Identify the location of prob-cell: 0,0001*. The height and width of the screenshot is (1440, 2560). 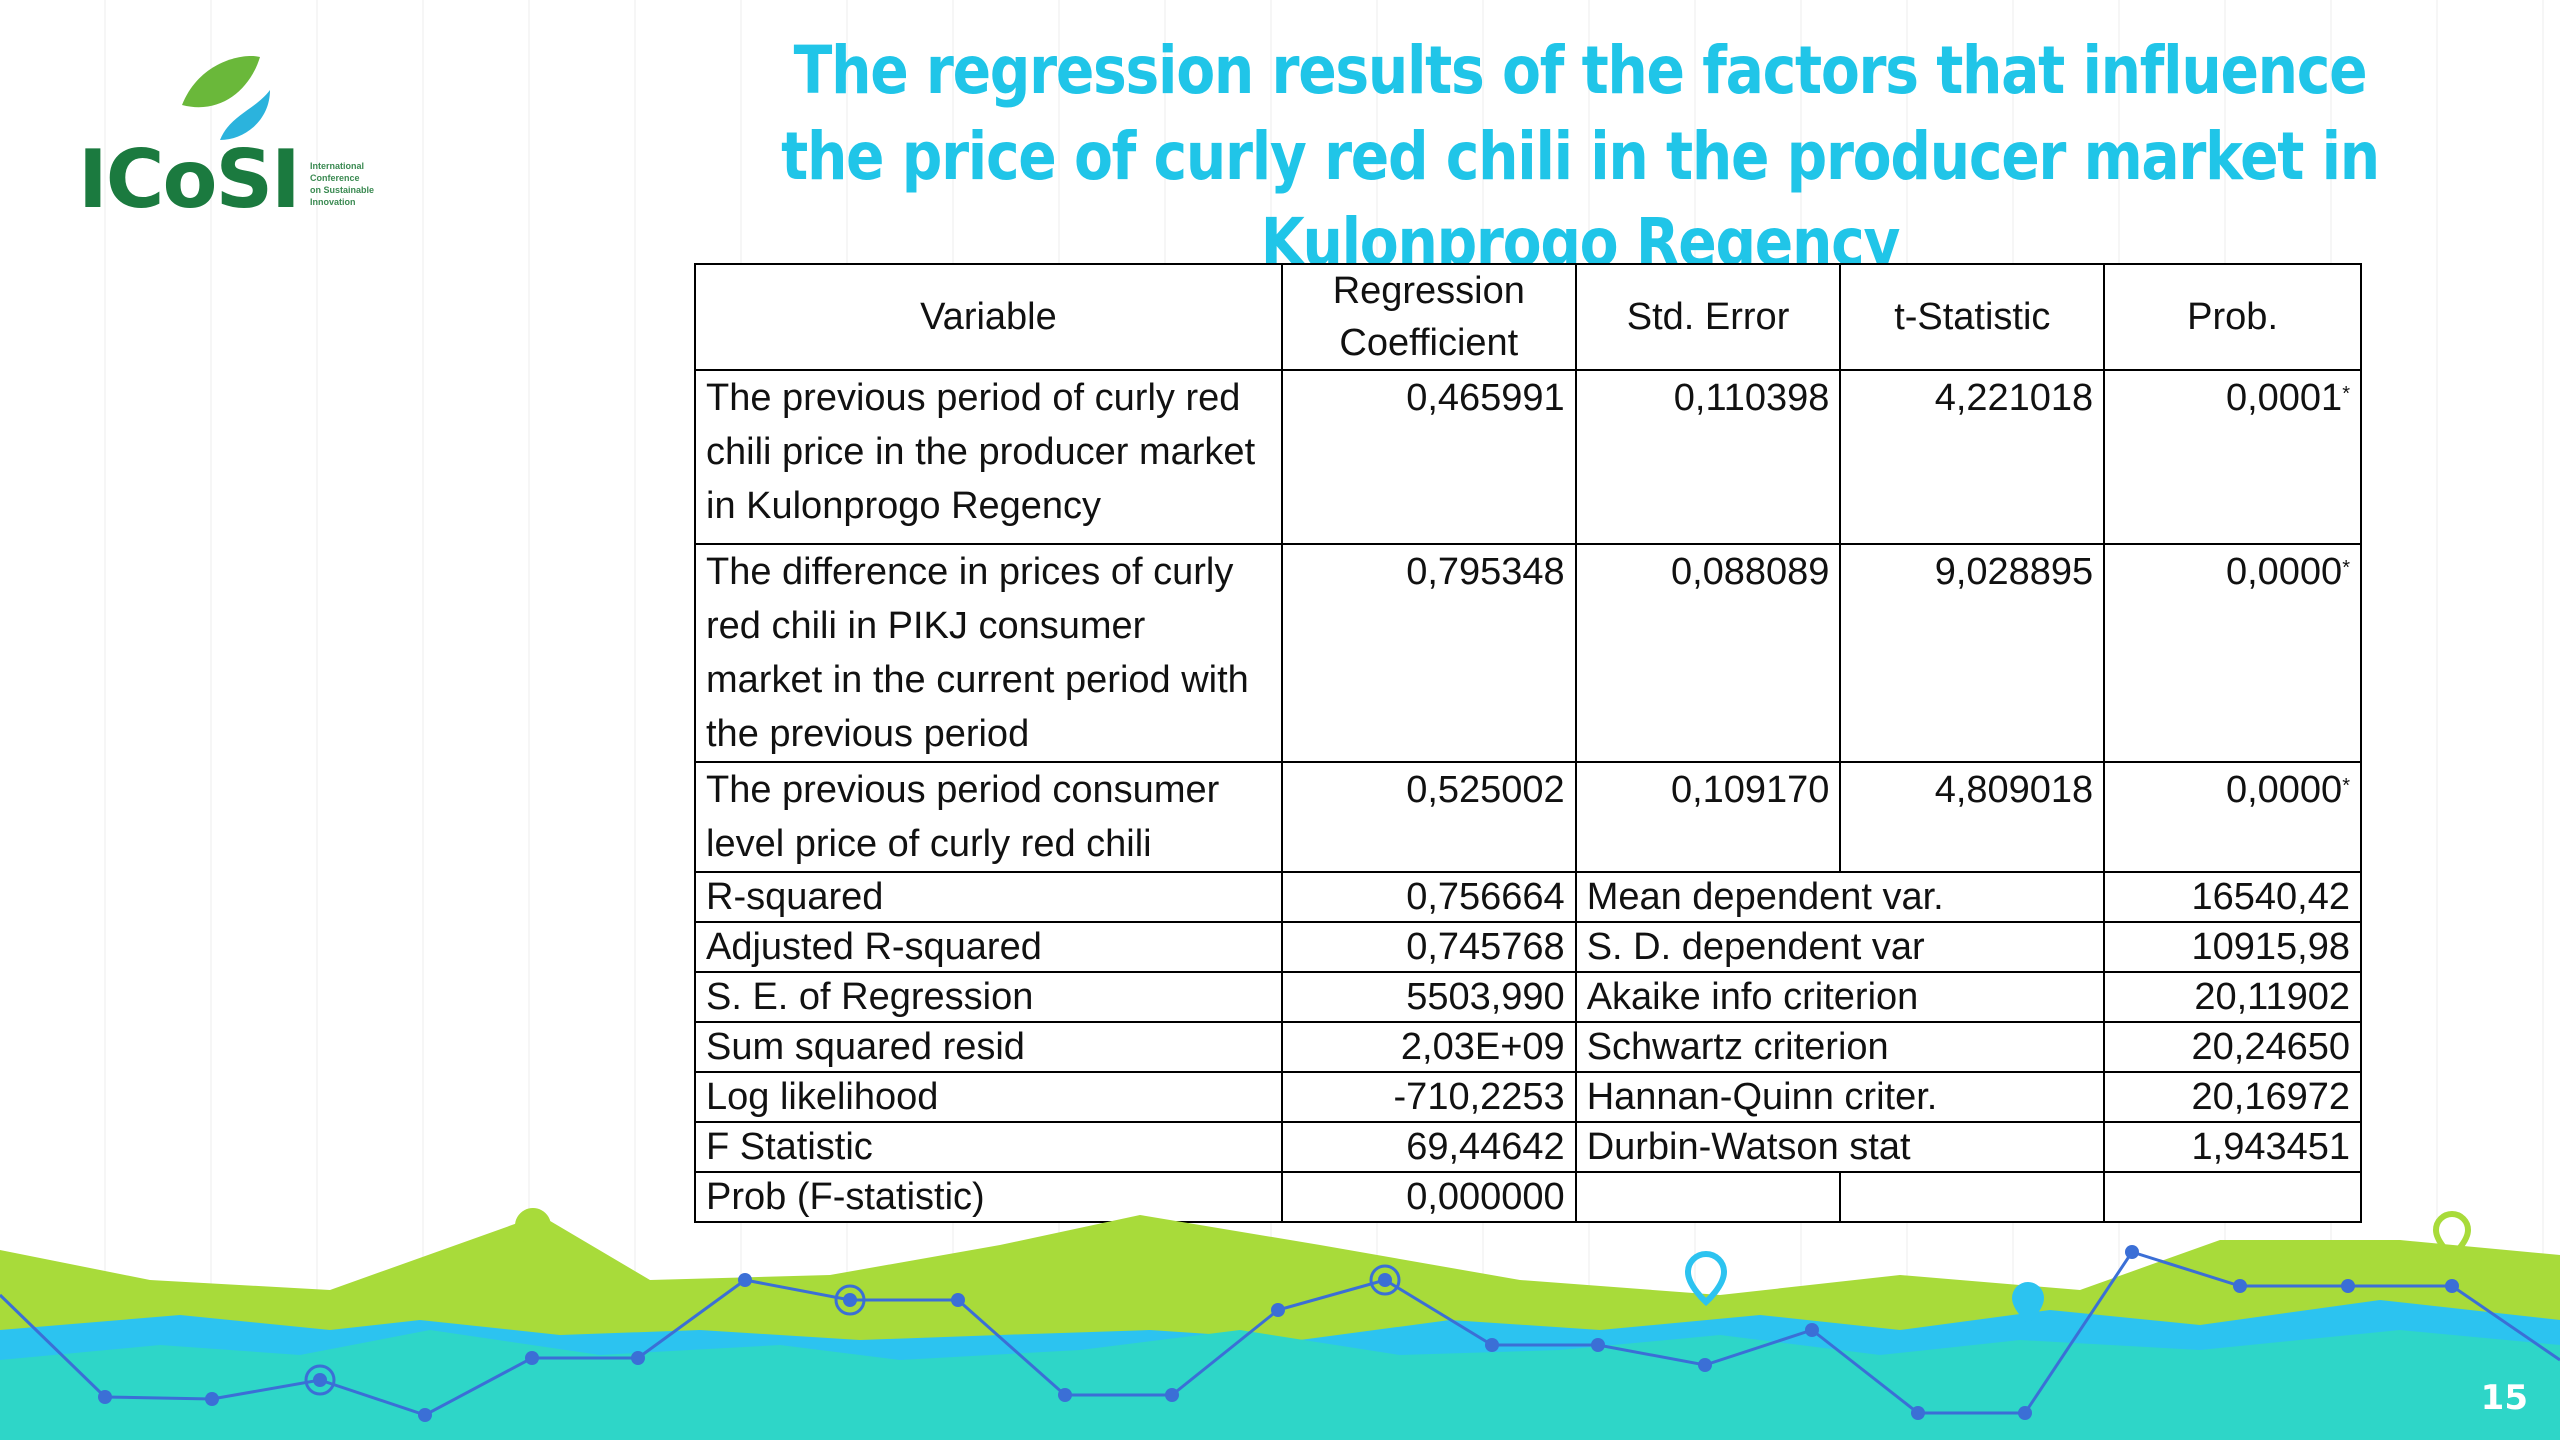
(2232, 457).